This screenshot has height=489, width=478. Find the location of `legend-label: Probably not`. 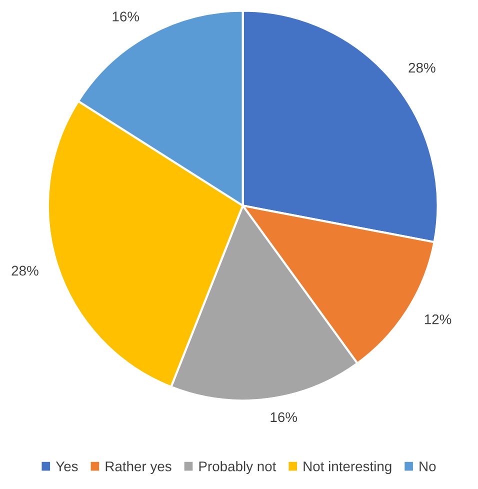

legend-label: Probably not is located at coordinates (237, 467).